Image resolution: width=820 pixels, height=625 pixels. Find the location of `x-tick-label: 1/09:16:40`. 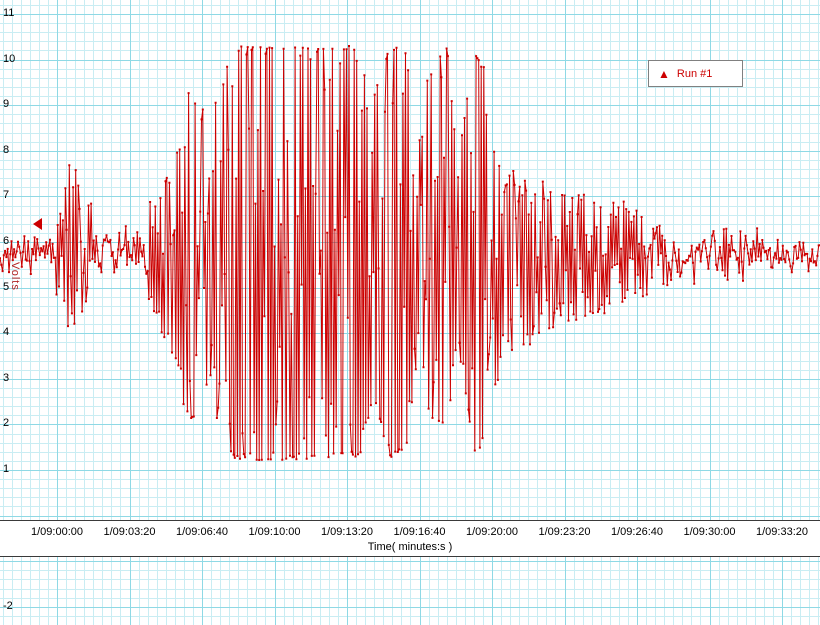

x-tick-label: 1/09:16:40 is located at coordinates (419, 532).